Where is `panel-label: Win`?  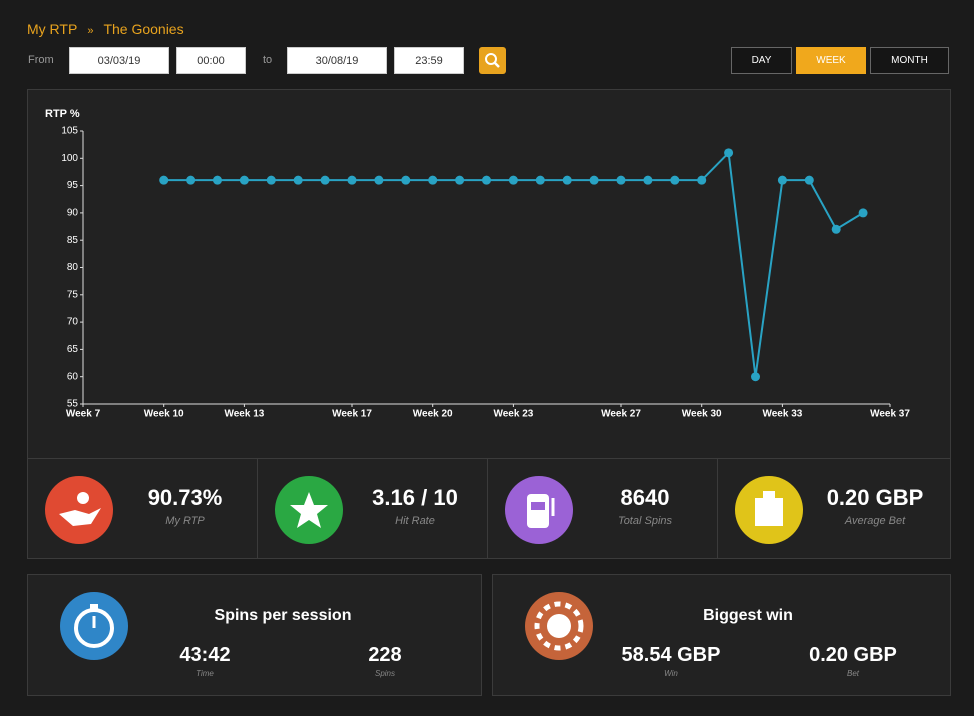 panel-label: Win is located at coordinates (671, 673).